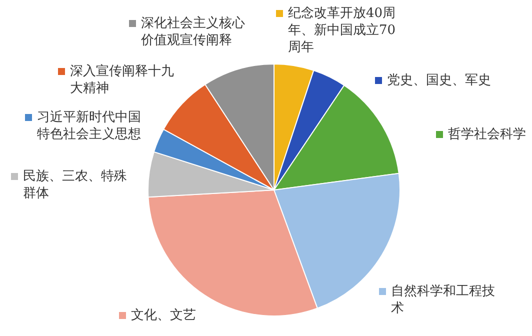  I want to click on legend-label: 民族、三农、特殊群体, so click(75, 185).